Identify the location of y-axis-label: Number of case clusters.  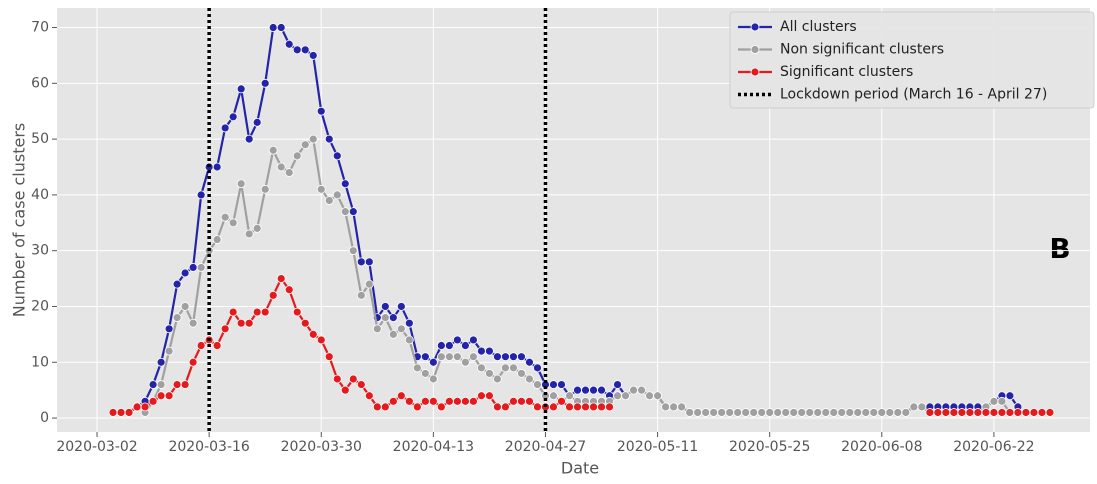
(19, 220).